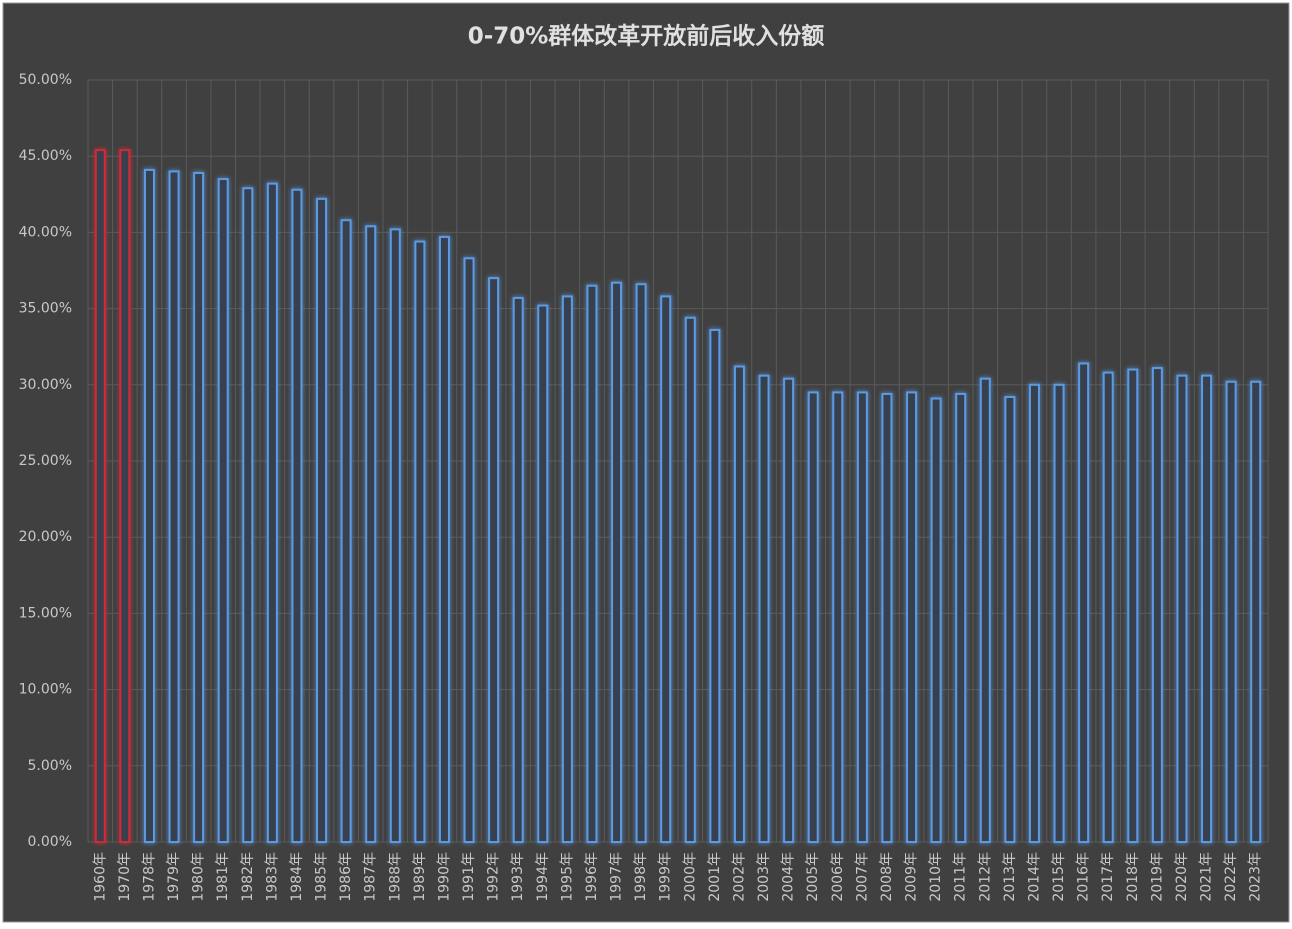 This screenshot has height=929, width=1292. Describe the element at coordinates (223, 877) in the screenshot. I see `x-tick-label: 1981年` at that location.